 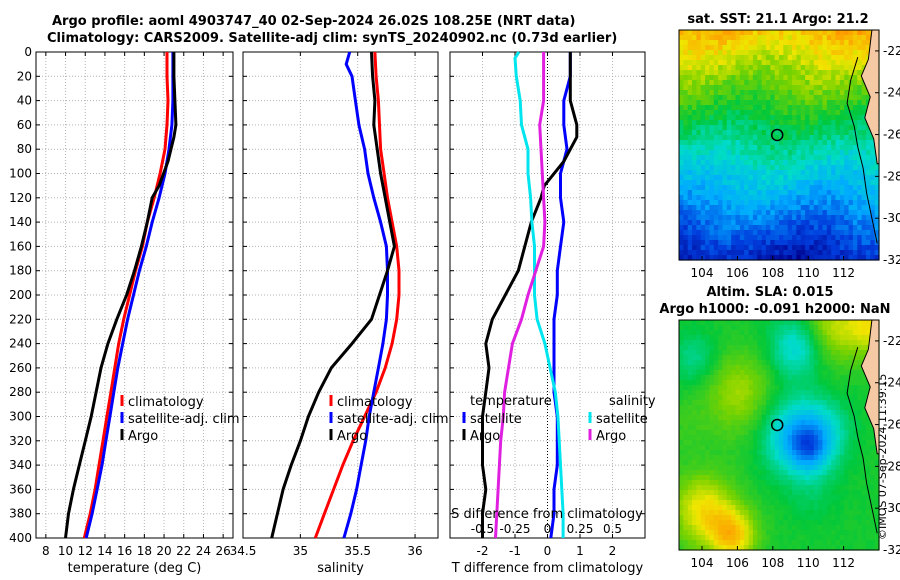 What do you see at coordinates (547, 514) in the screenshot?
I see `salinity-difference-axis-label: S difference from climatology` at bounding box center [547, 514].